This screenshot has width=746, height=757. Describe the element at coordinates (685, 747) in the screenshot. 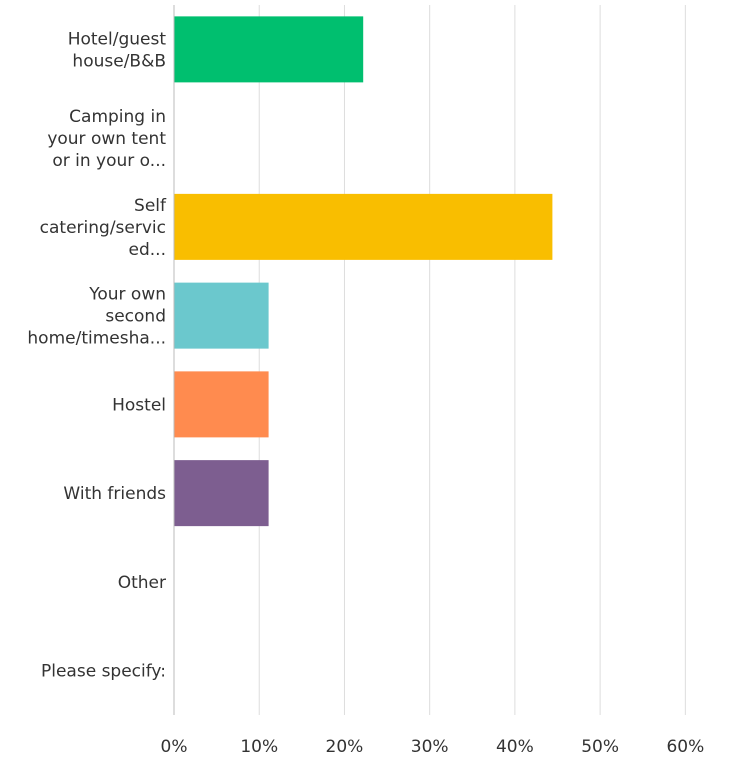

I see `x-tick-label: 60%` at that location.